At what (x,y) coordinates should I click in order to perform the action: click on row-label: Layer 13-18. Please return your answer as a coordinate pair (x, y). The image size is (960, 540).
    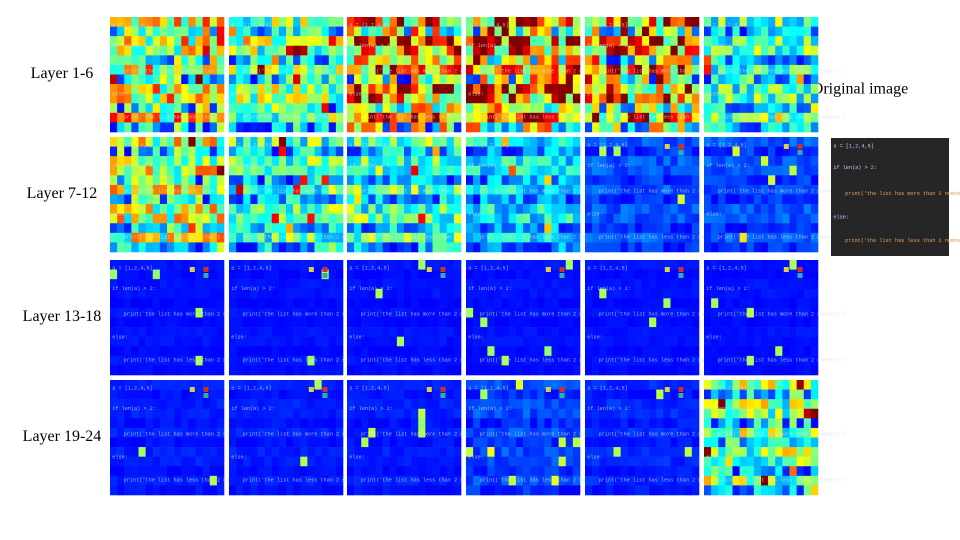
    Looking at the image, I should click on (62, 316).